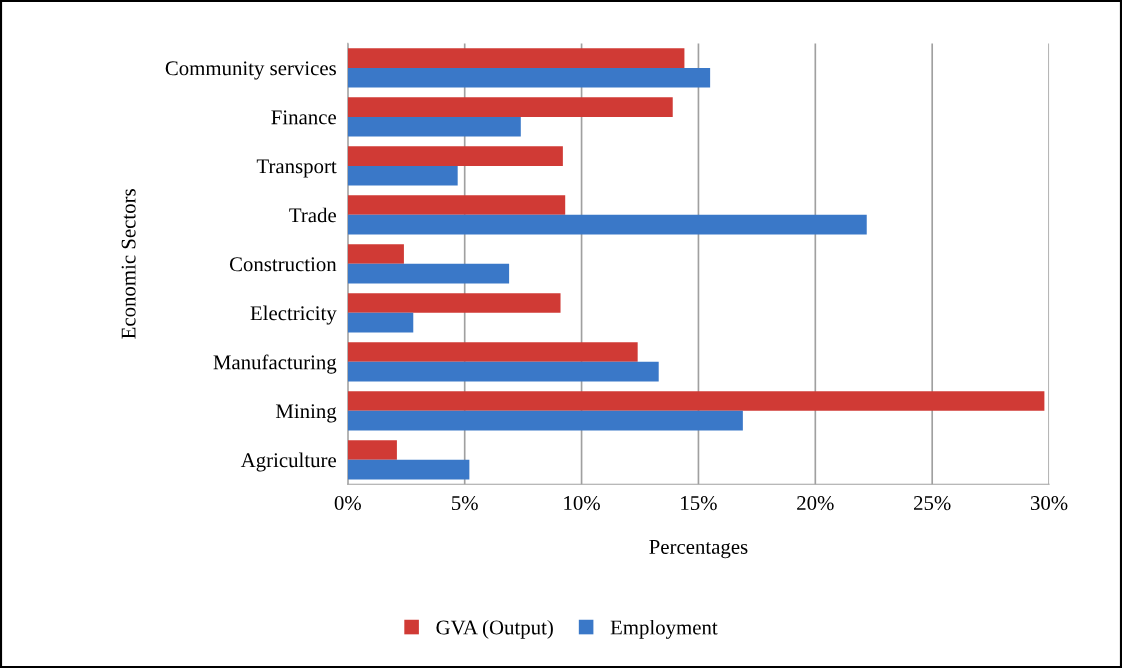 The height and width of the screenshot is (668, 1122). I want to click on y-tick-label: Trade, so click(312, 215).